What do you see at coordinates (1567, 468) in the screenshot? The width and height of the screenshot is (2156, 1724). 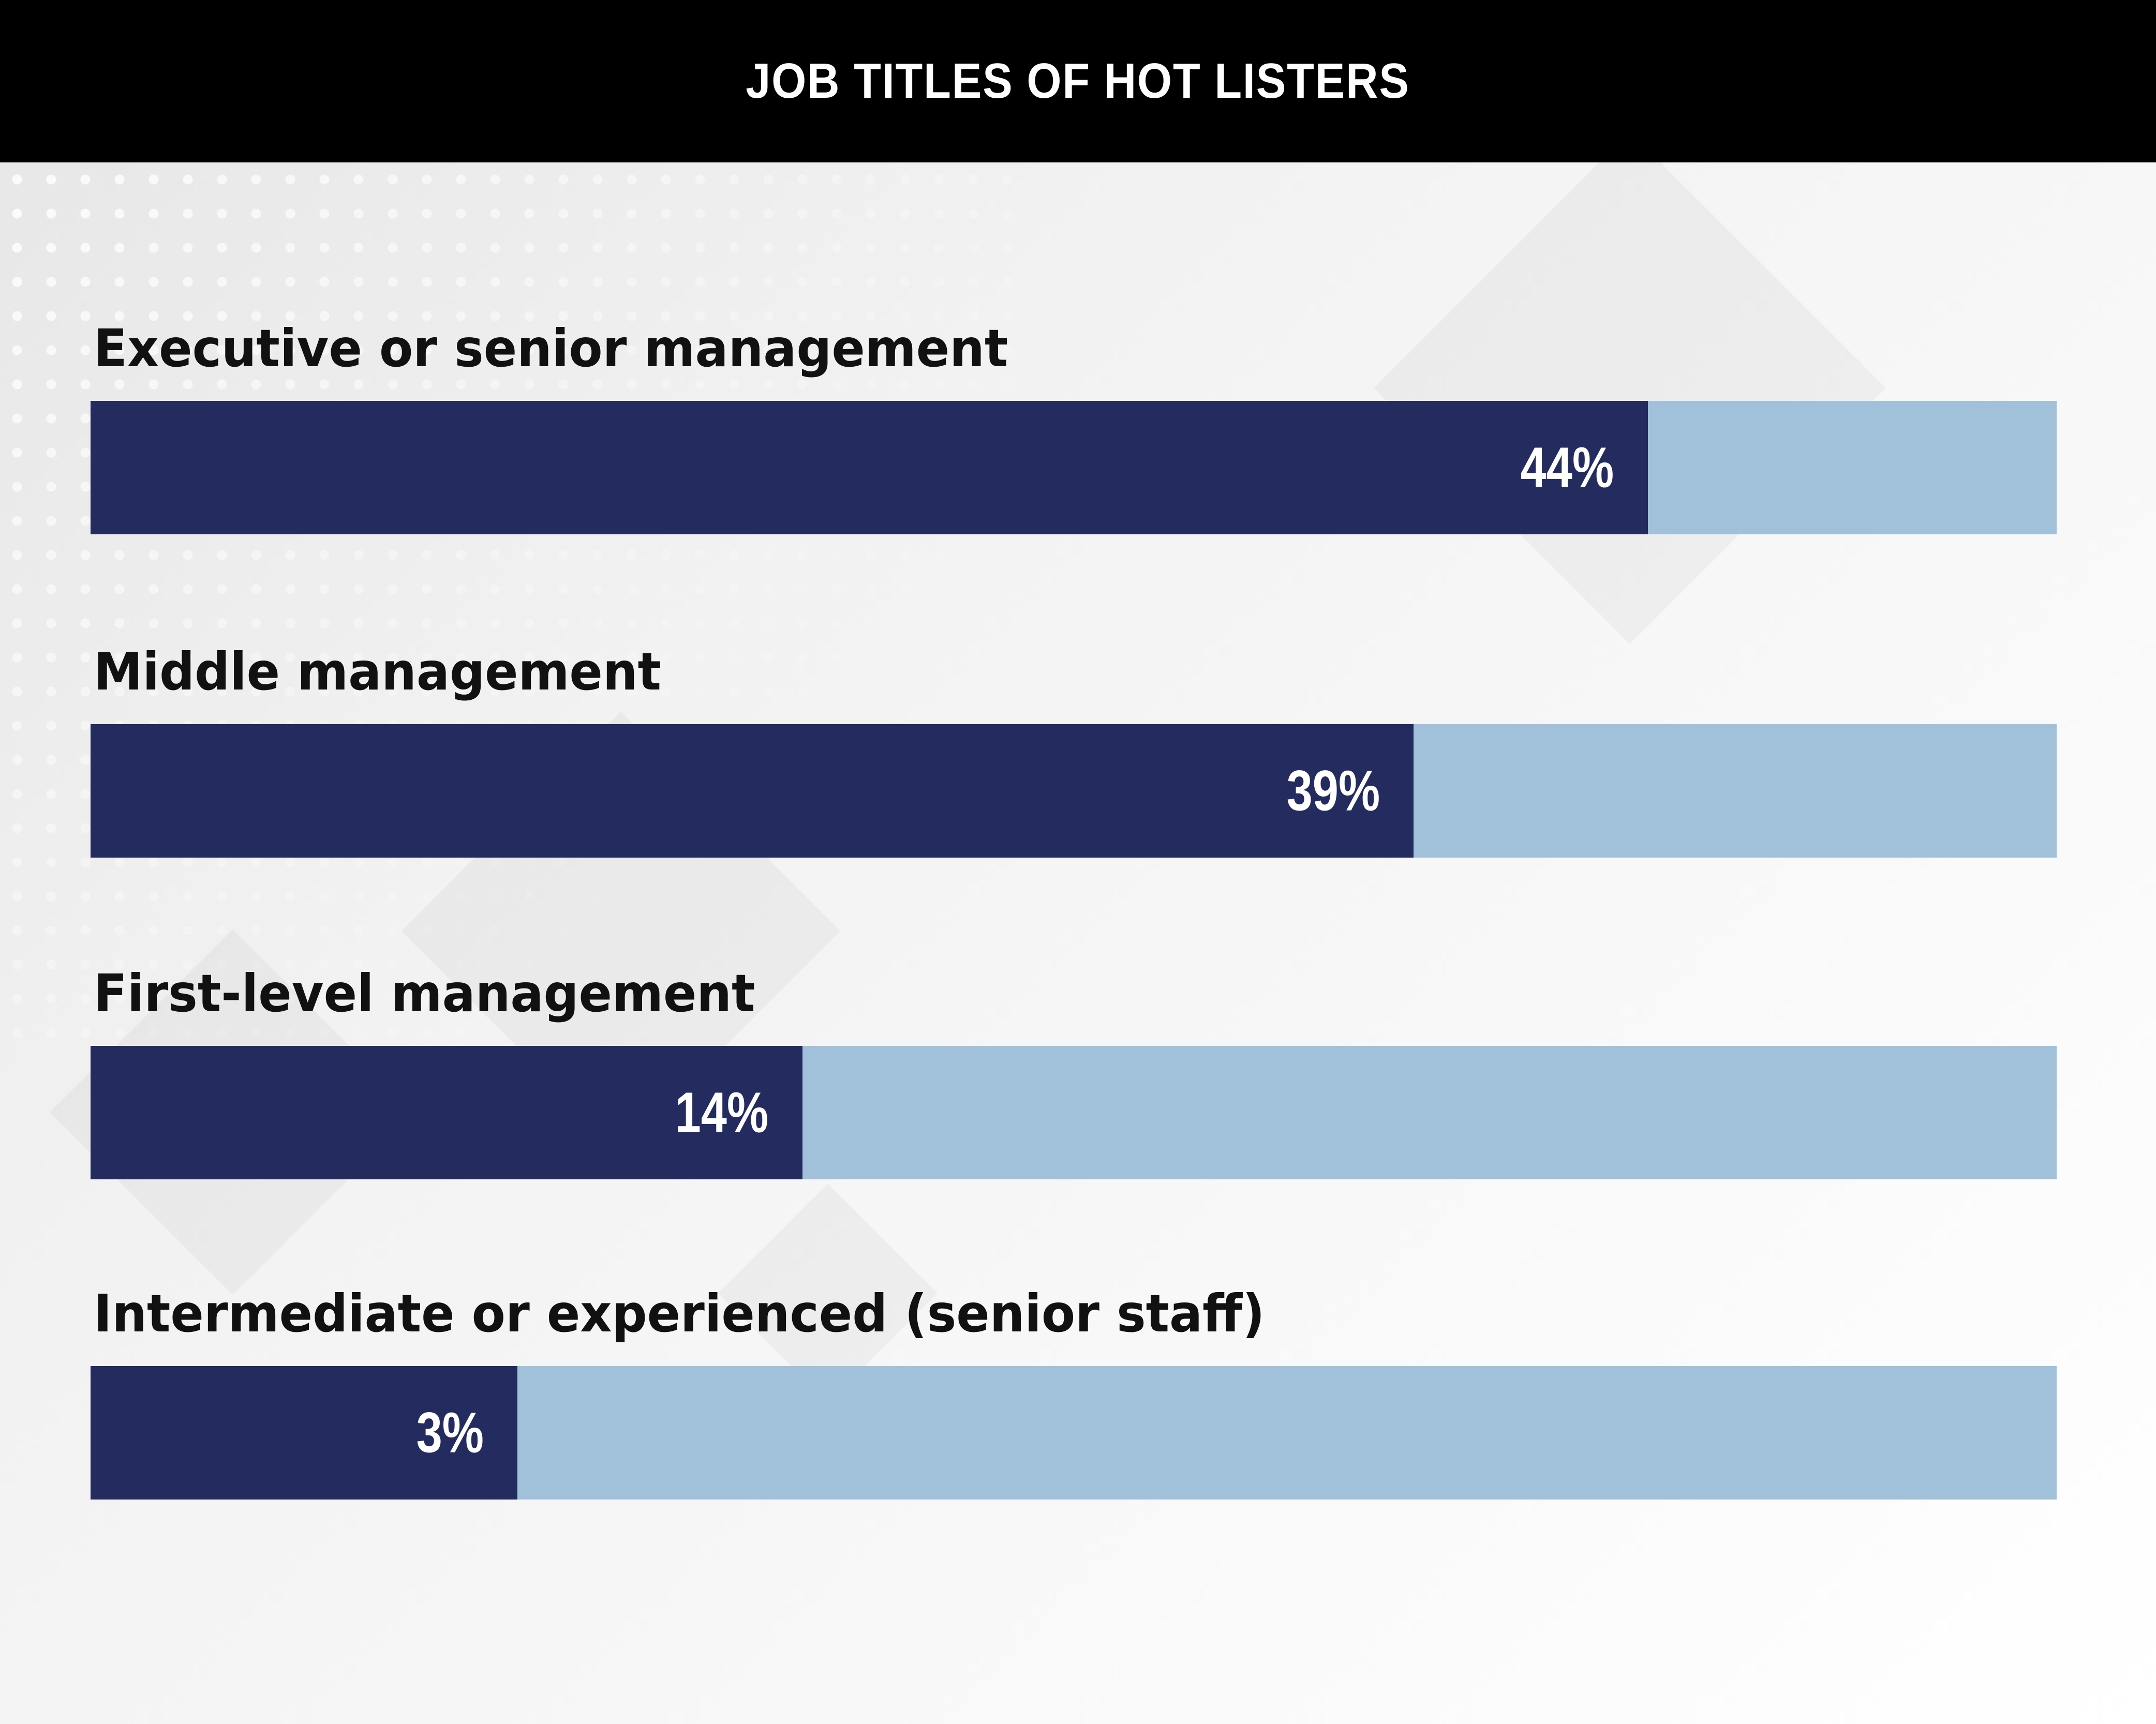 I see `value-label: 44%` at bounding box center [1567, 468].